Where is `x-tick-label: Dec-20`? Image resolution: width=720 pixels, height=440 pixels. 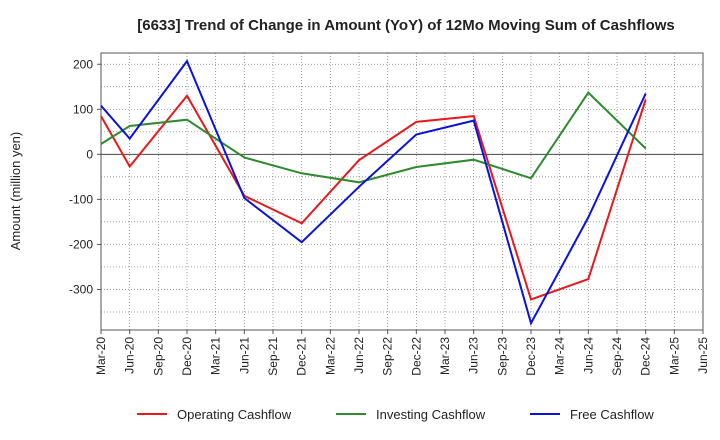
x-tick-label: Dec-20 is located at coordinates (187, 356).